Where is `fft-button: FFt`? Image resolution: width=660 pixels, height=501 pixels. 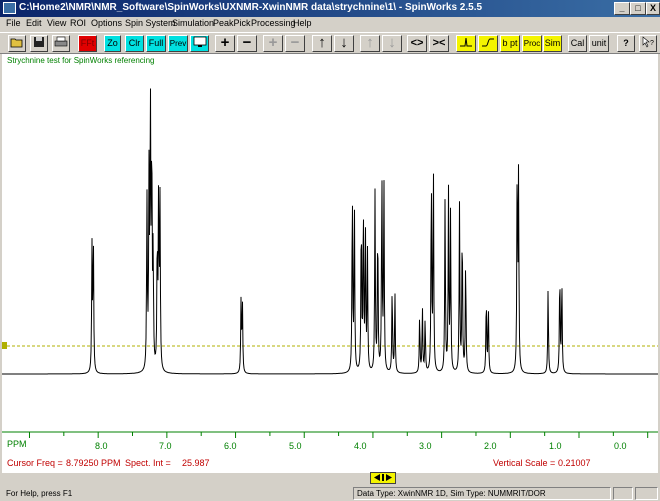
fft-button: FFt is located at coordinates (87, 43).